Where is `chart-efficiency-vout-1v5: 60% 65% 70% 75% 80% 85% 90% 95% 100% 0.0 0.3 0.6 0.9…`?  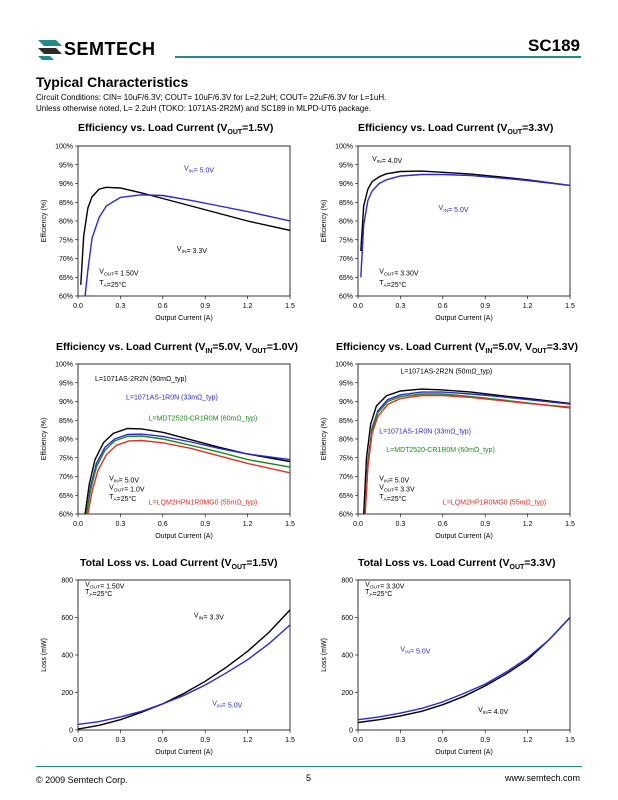 chart-efficiency-vout-1v5: 60% 65% 70% 75% 80% 85% 90% 95% 100% 0.0 0.3 0.6 0.9… is located at coordinates (168, 233).